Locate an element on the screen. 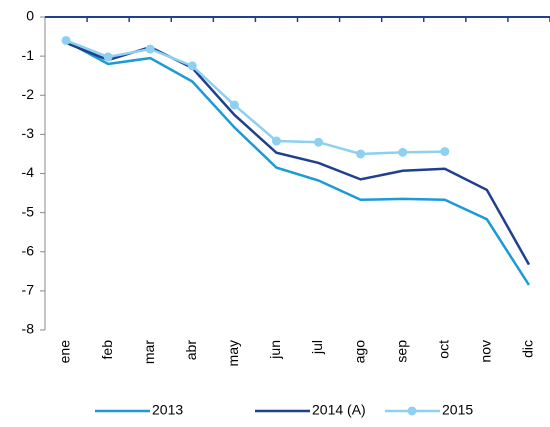 This screenshot has width=550, height=427. y-tick-label: 0 is located at coordinates (30, 16).